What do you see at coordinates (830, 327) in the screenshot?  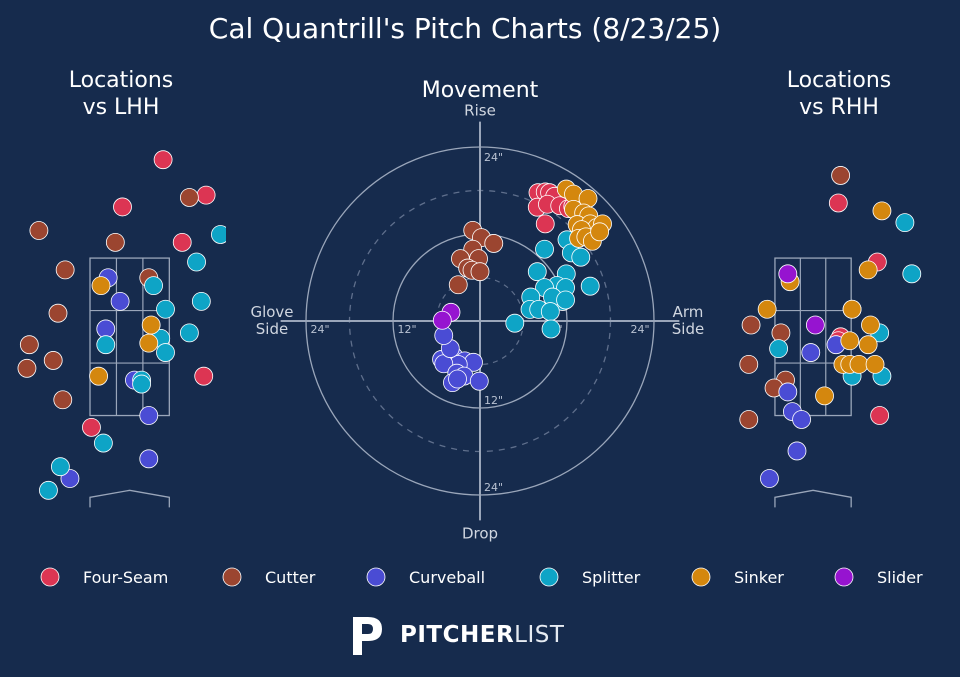 I see `rhh-points` at bounding box center [830, 327].